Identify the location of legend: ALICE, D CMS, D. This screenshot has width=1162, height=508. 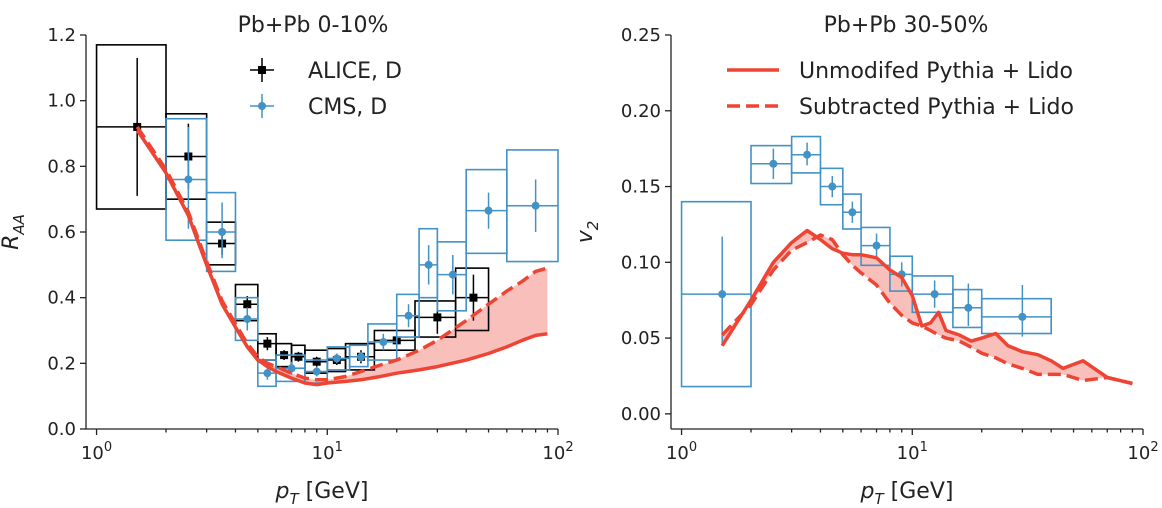
(326, 89).